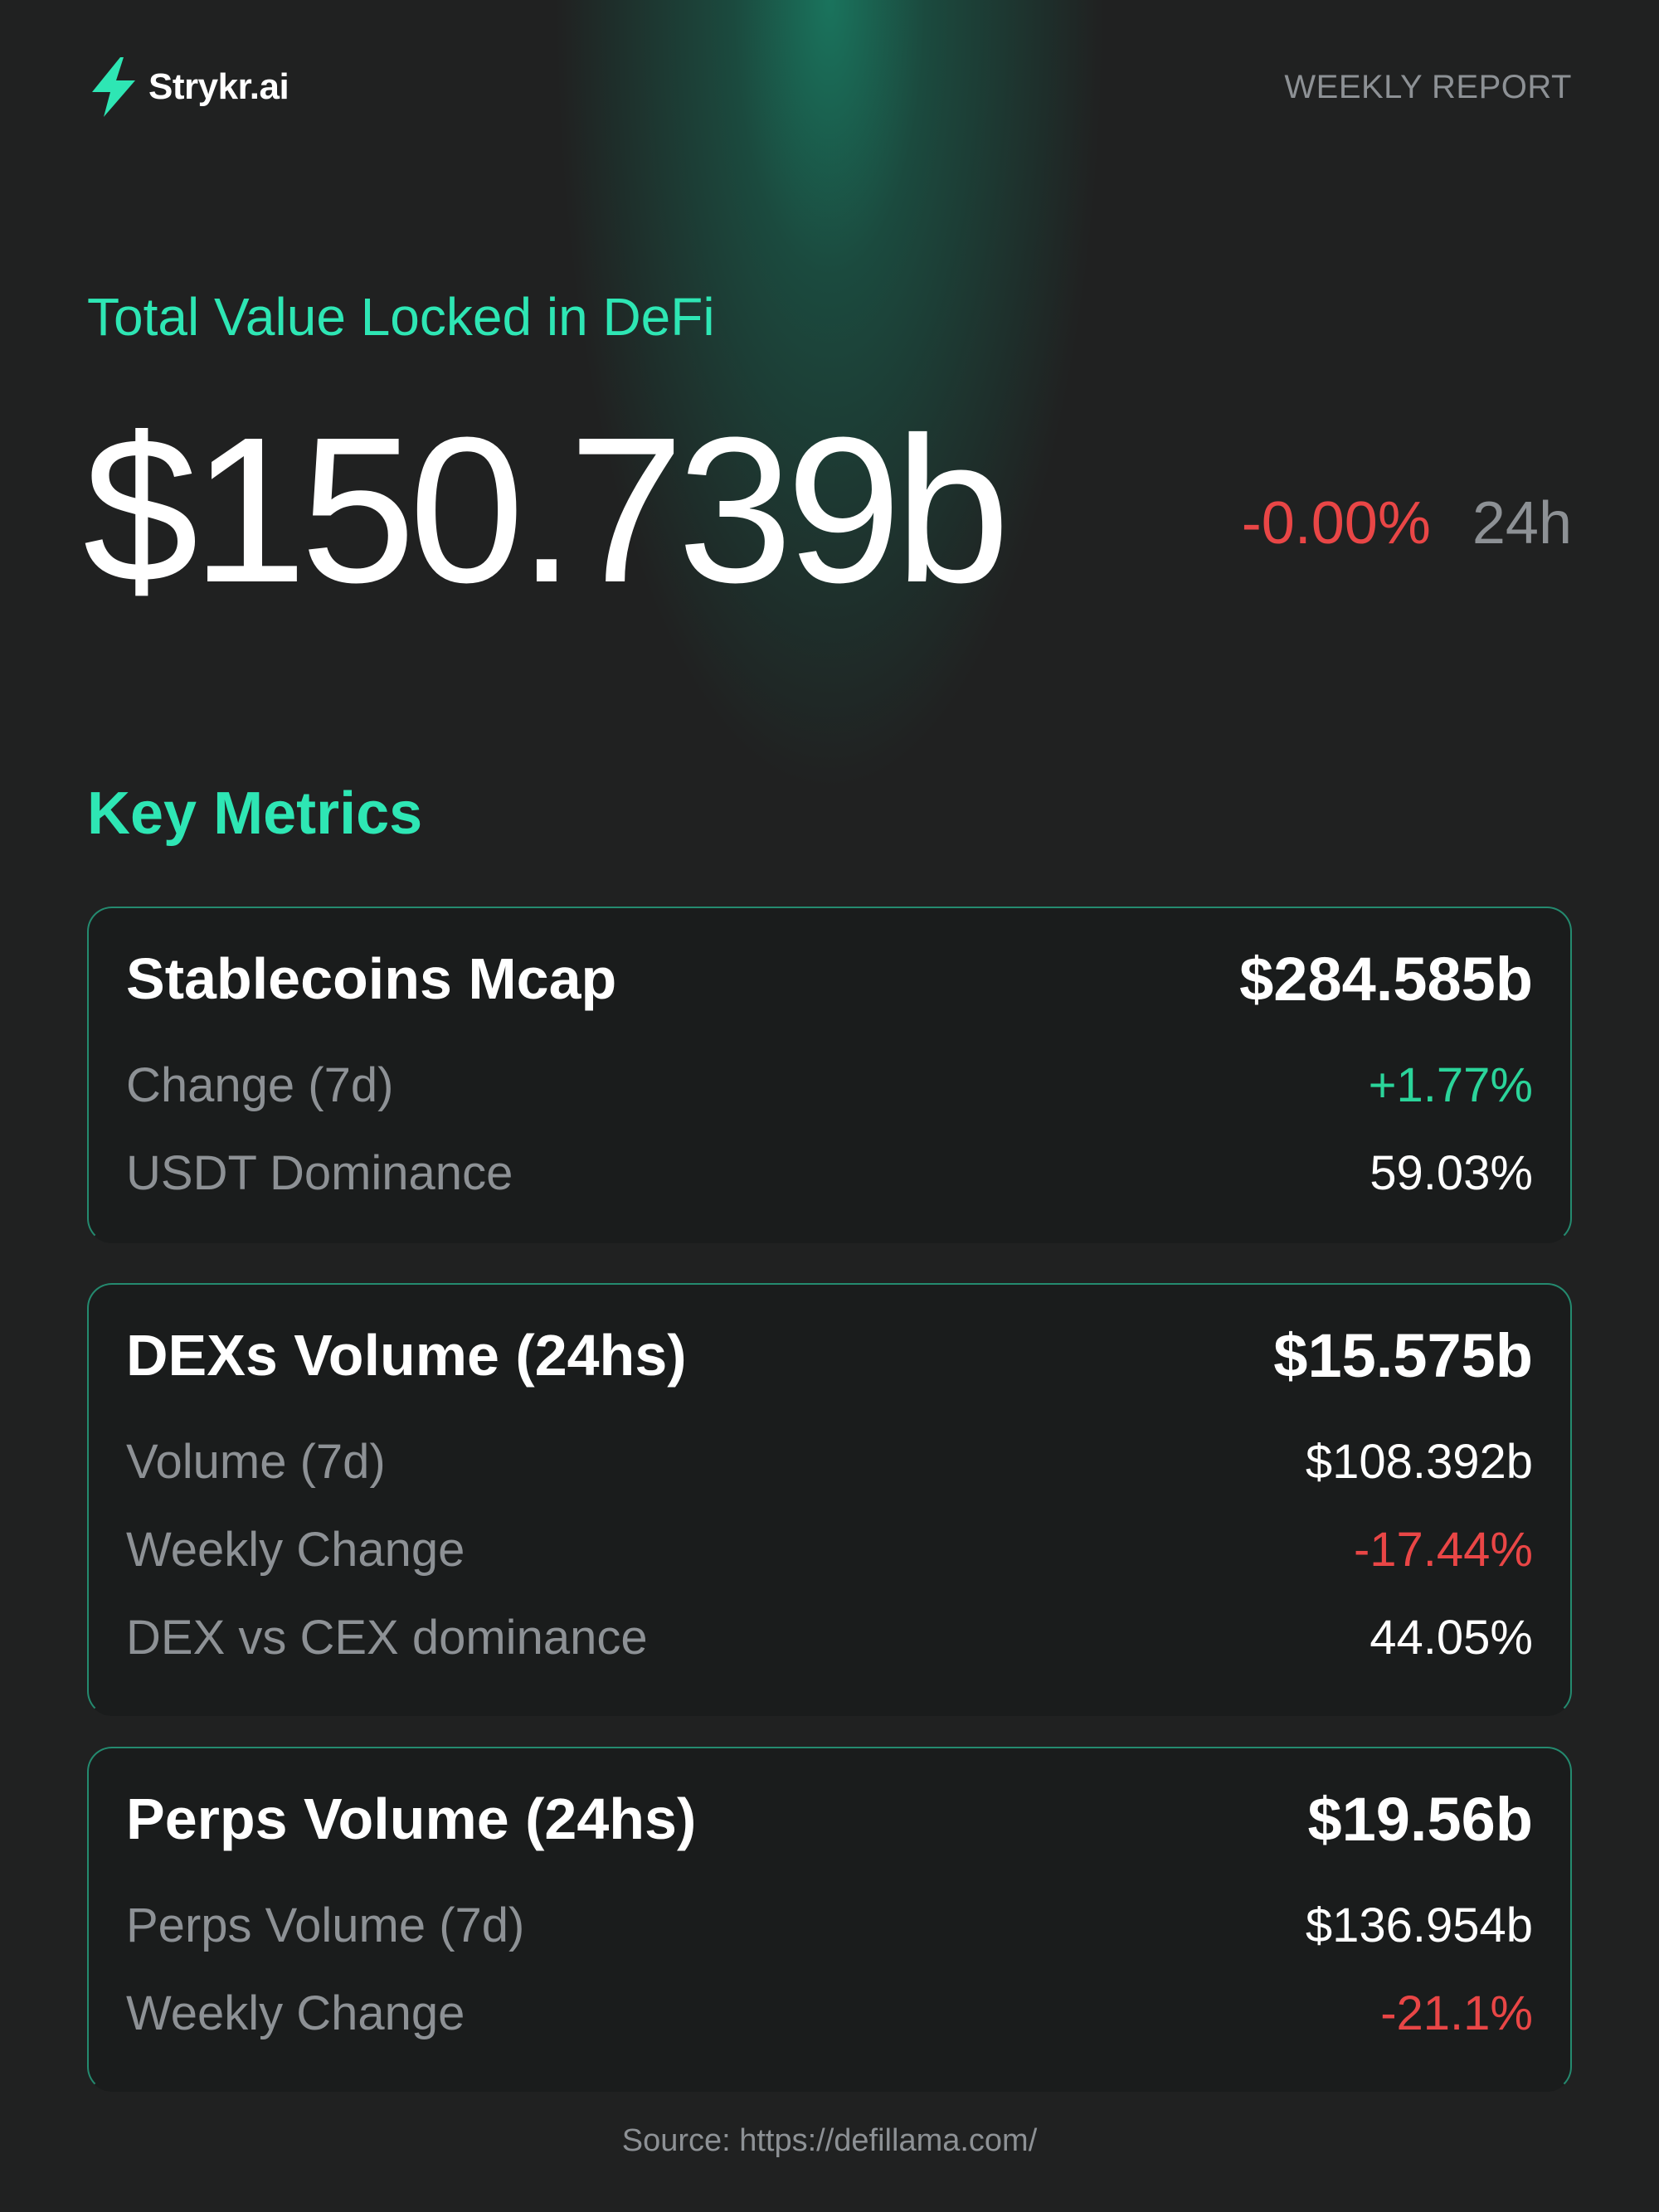 The height and width of the screenshot is (2212, 1659). I want to click on card-value: $19.56b, so click(1420, 1819).